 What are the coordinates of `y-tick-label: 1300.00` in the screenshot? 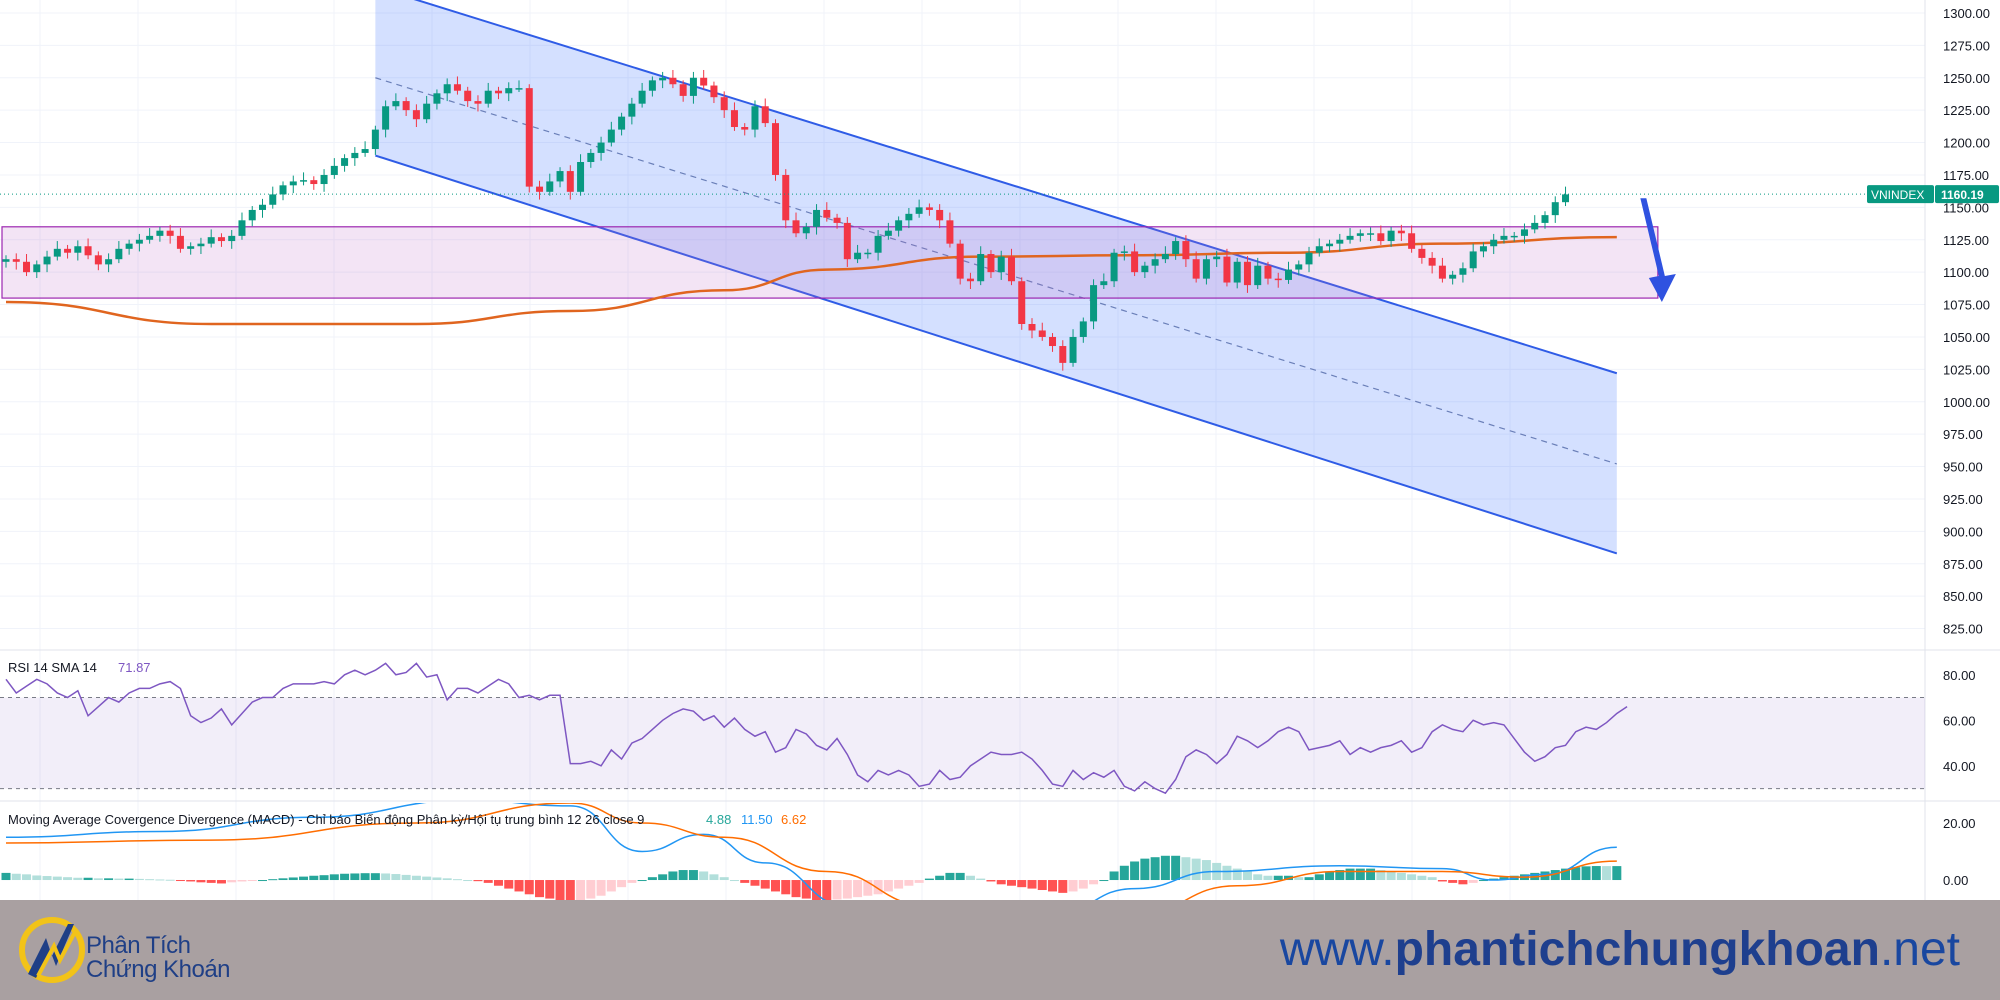 It's located at (1966, 13).